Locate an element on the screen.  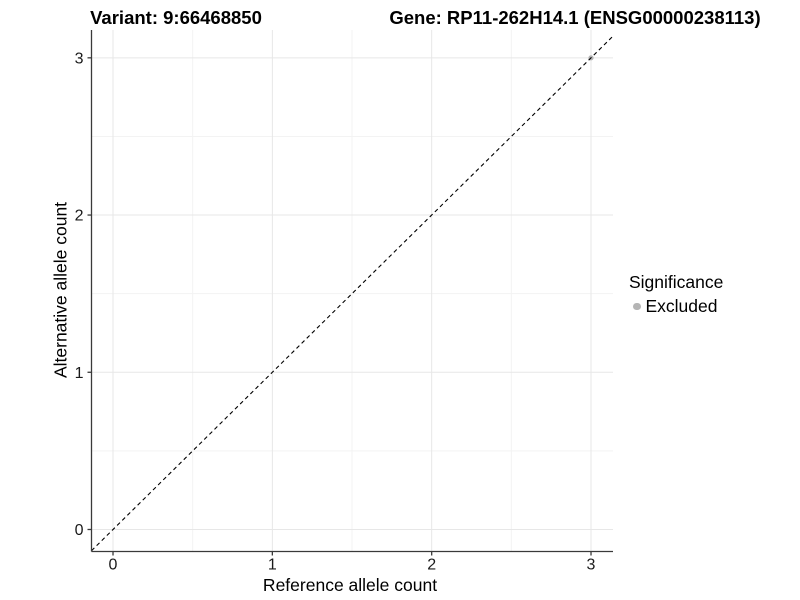
legend-point-icon is located at coordinates (637, 306).